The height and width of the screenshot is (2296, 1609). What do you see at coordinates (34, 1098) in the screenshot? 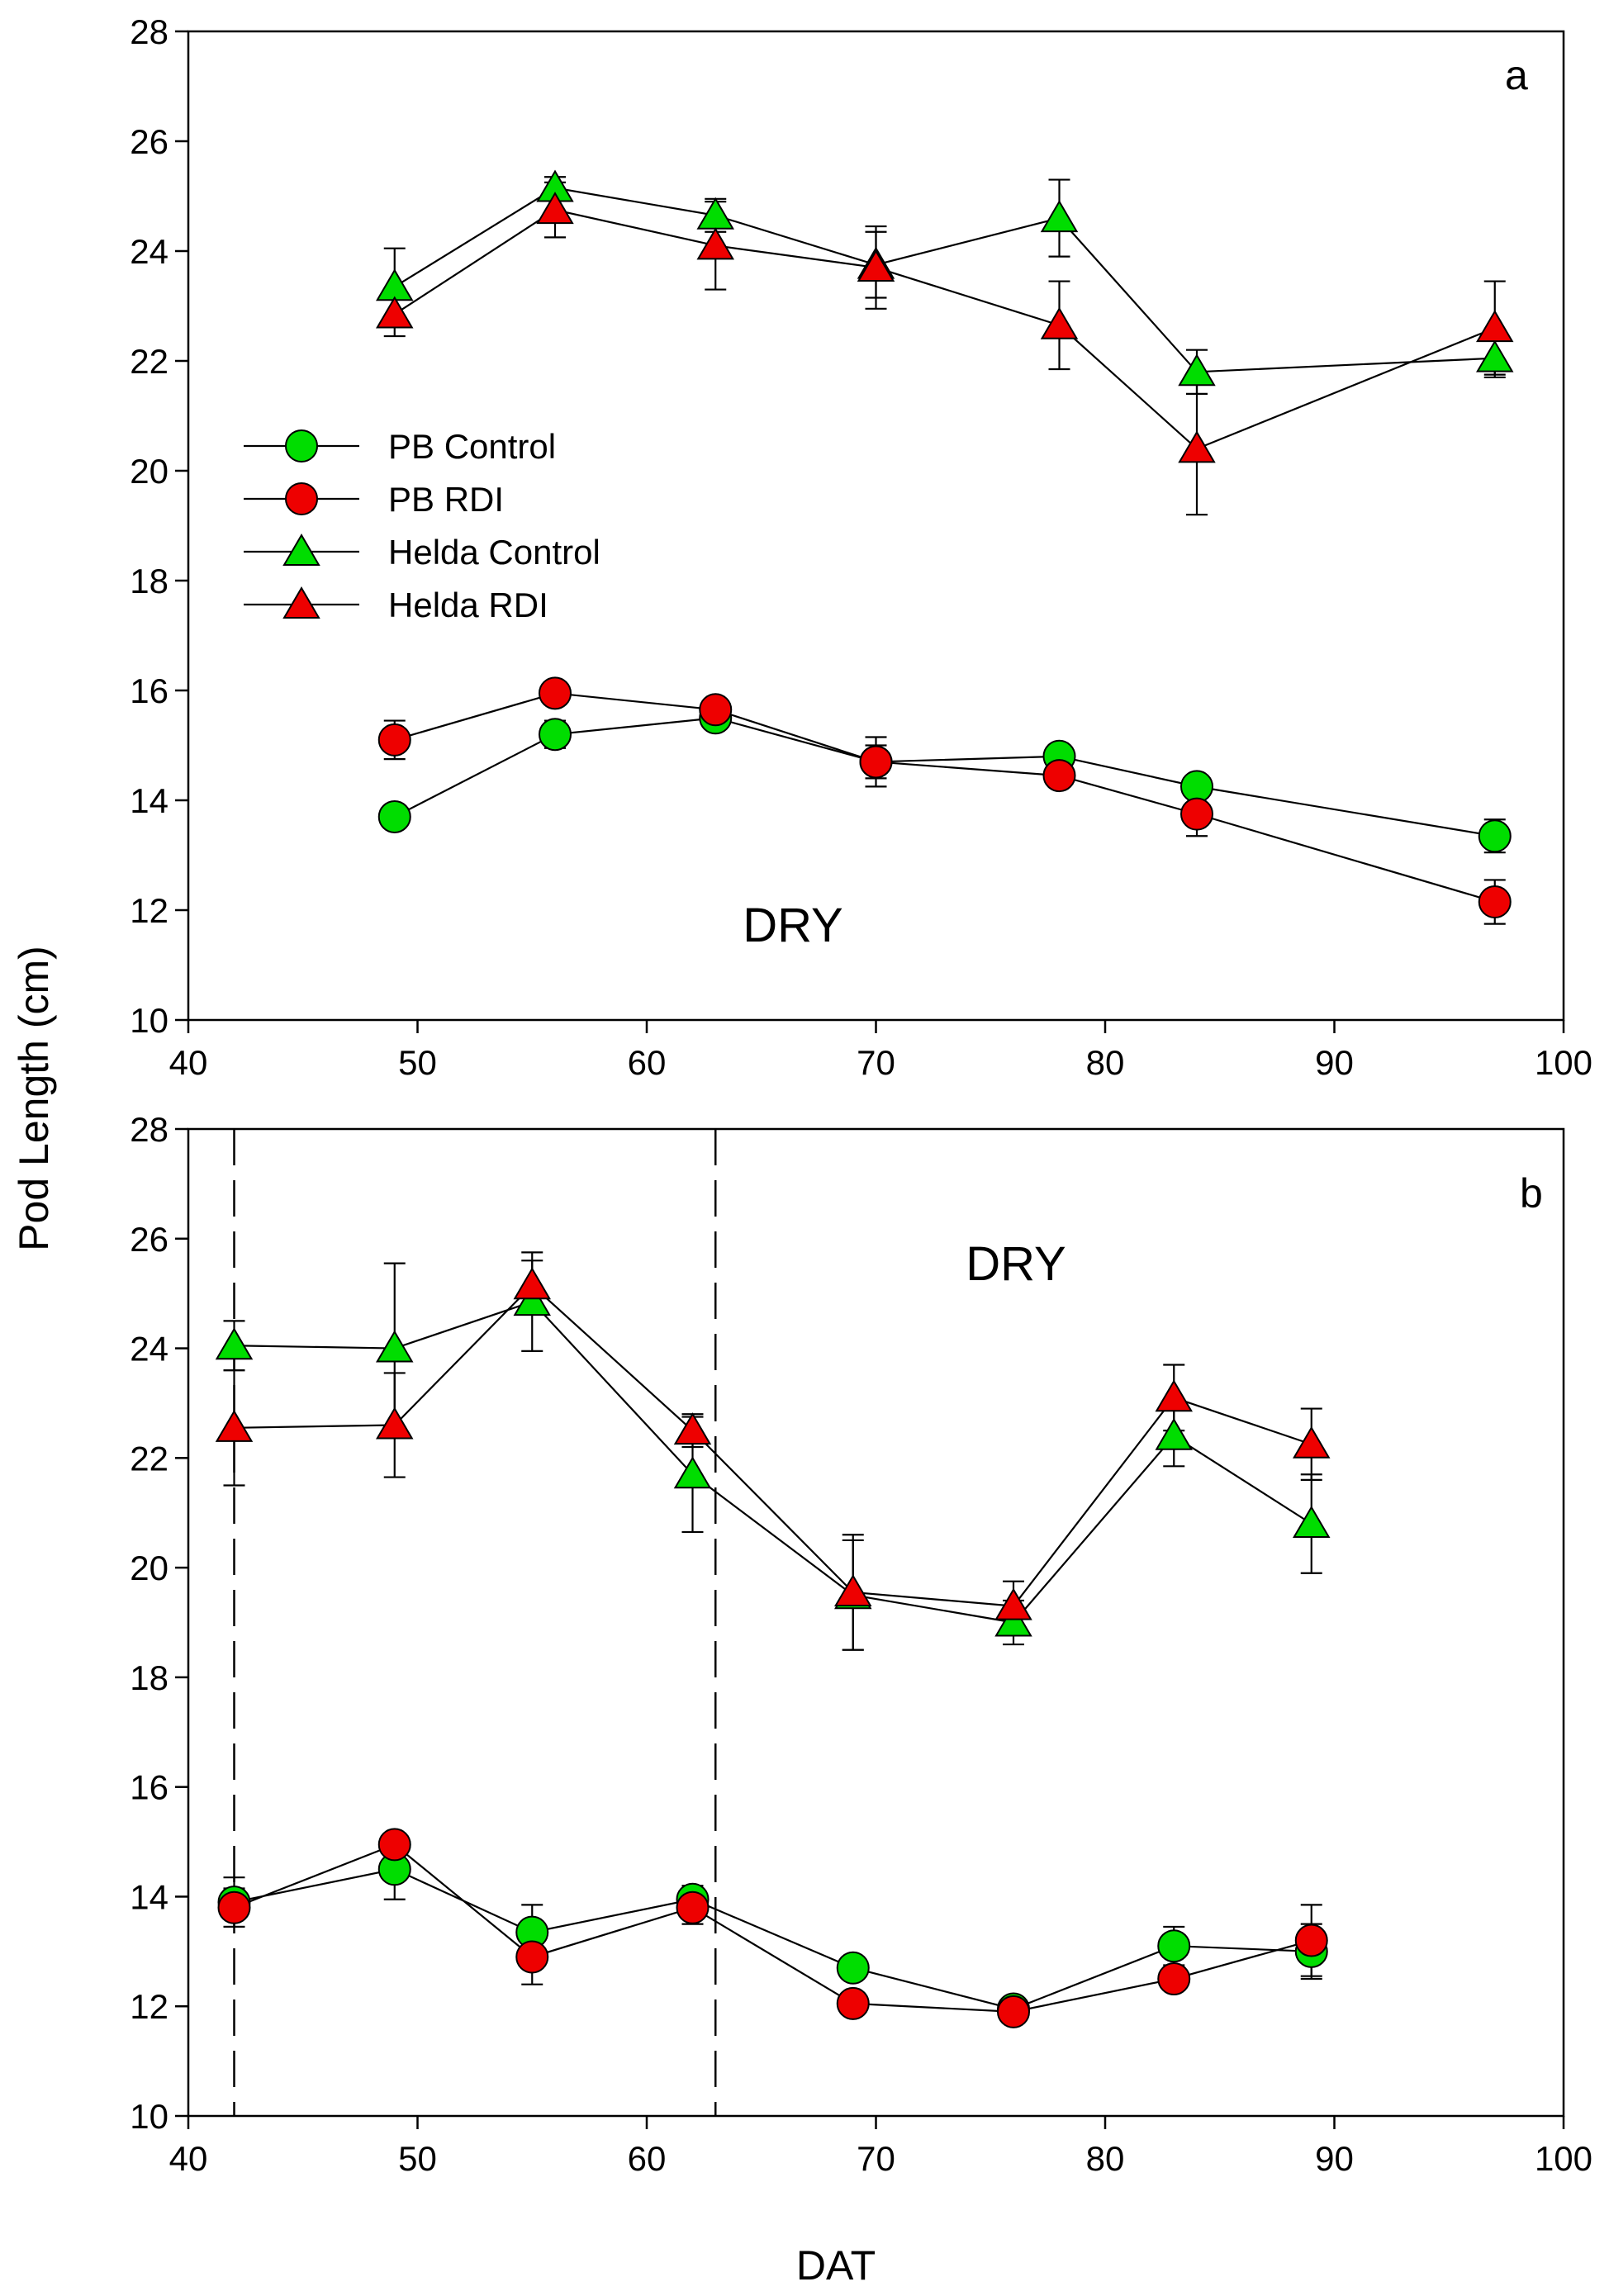
I see `y-axis-title: Pod Length (cm)` at bounding box center [34, 1098].